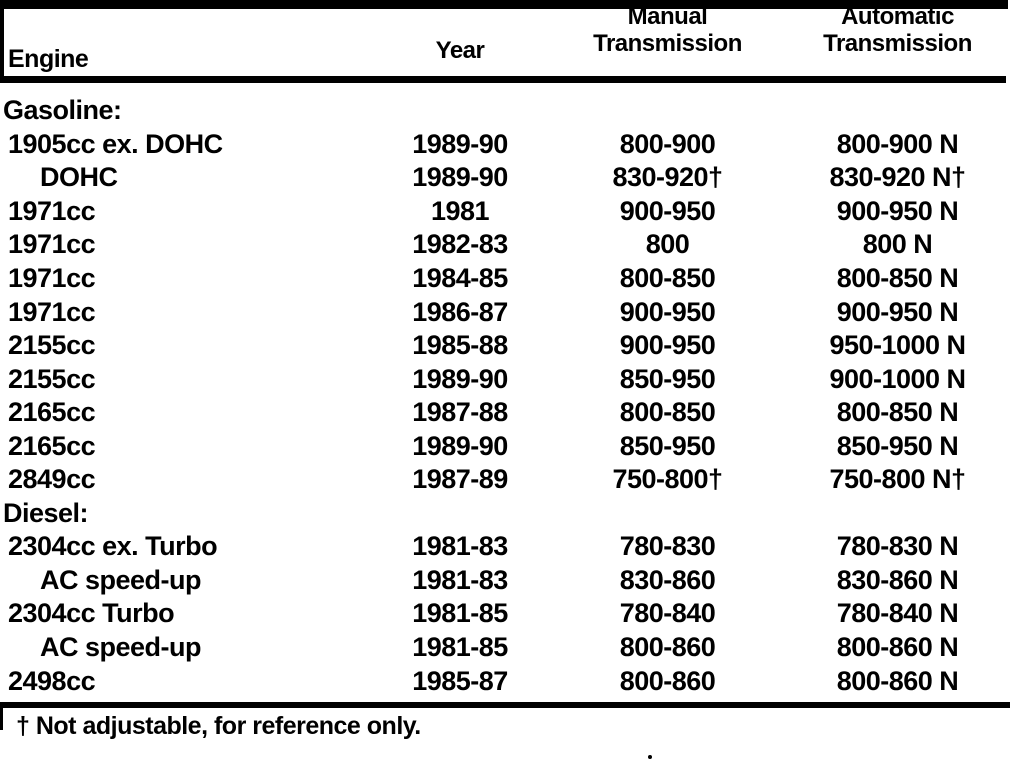 This screenshot has height=768, width=1024. Describe the element at coordinates (460, 210) in the screenshot. I see `year-cell: 1981` at that location.